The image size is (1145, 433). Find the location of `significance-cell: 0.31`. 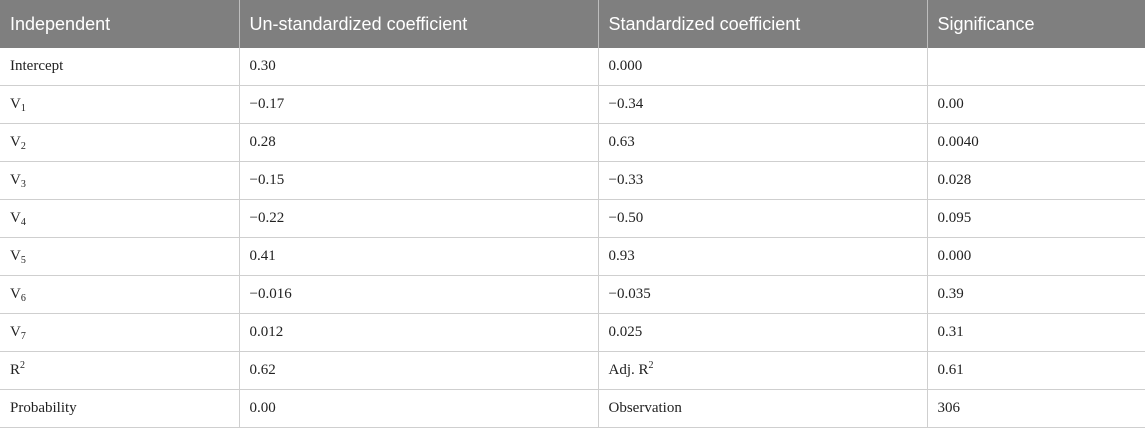

significance-cell: 0.31 is located at coordinates (1035, 332).